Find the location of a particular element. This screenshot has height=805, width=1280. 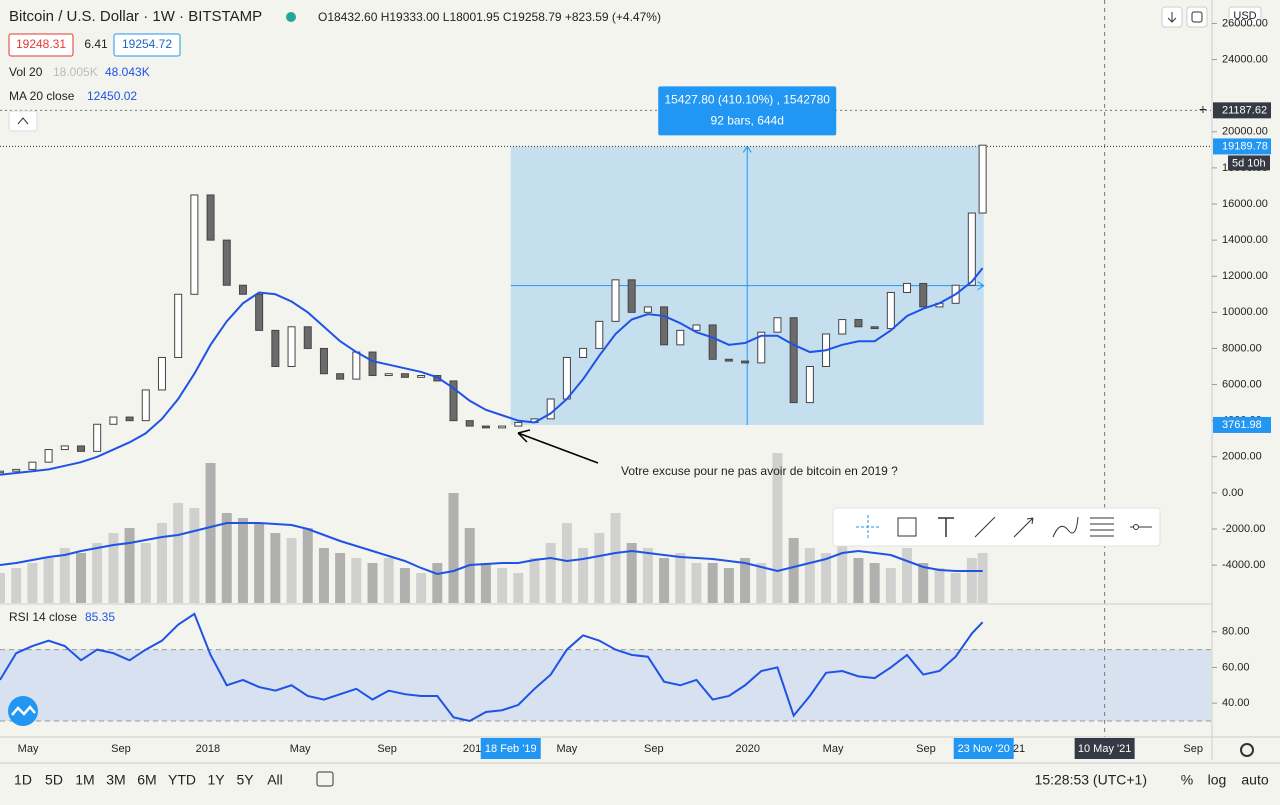

arrow-tool is located at coordinates (1023, 527).